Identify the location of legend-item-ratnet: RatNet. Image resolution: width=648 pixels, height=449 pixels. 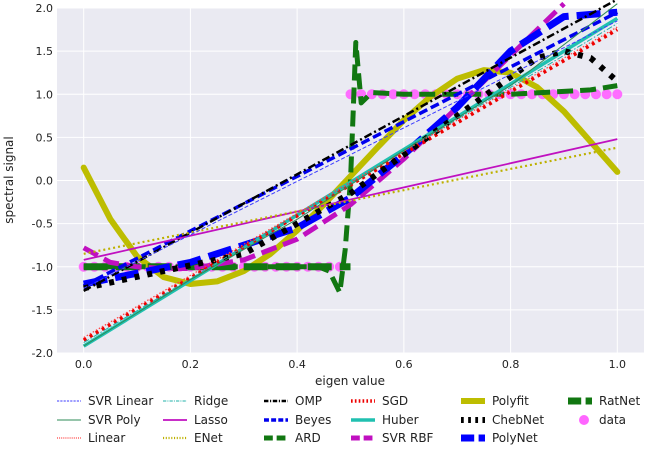
(604, 401).